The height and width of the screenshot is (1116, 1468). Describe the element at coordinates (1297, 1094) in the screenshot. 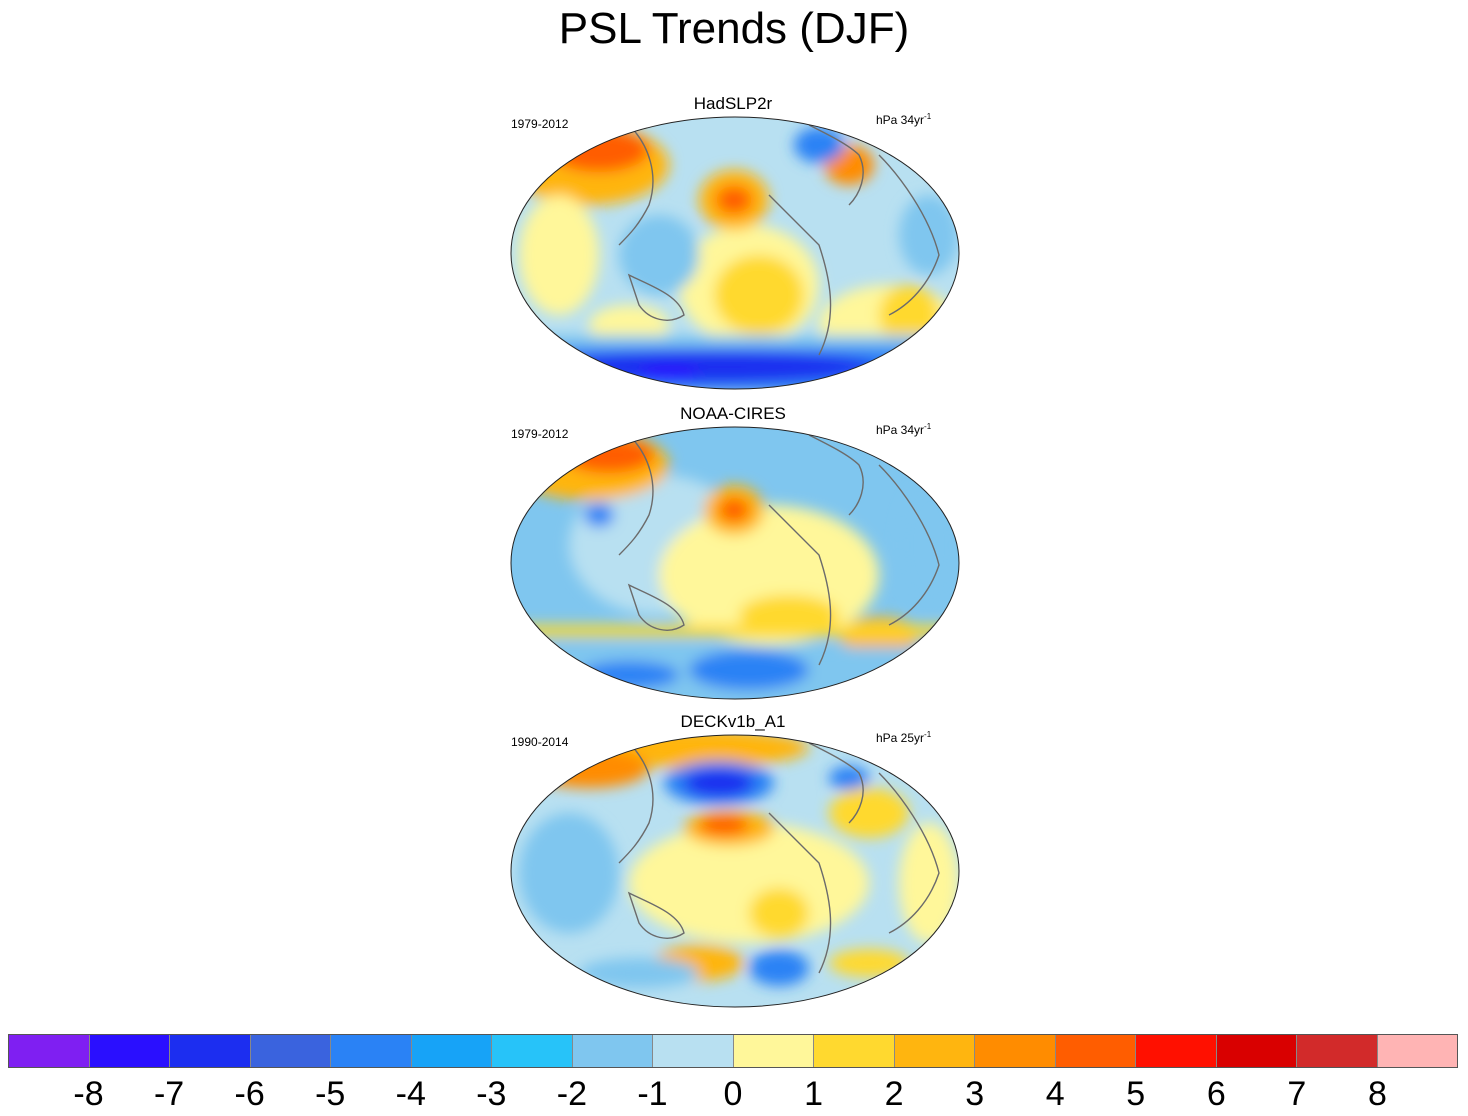

I see `colorbar-tick-label: 7` at that location.